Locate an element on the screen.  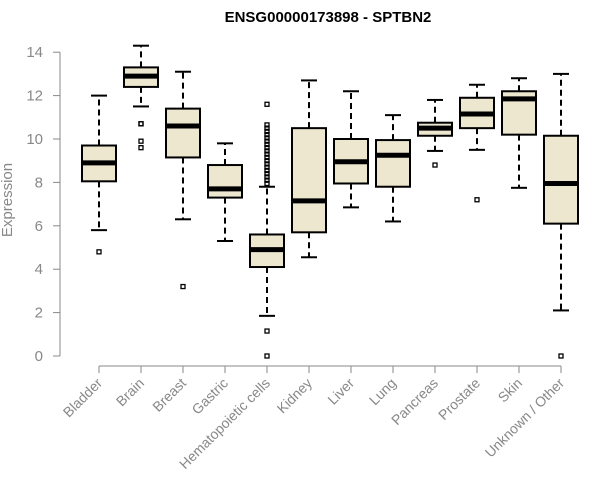
box-brain is located at coordinates (141, 97).